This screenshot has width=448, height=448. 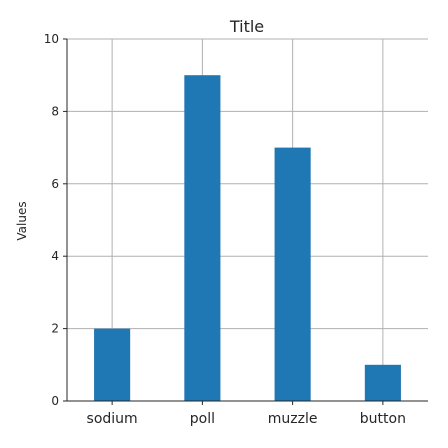 I want to click on bar-muzzle, so click(x=292, y=274).